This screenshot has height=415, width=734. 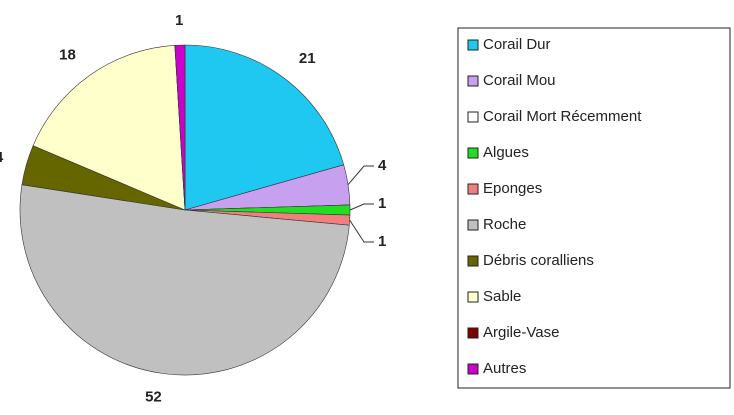 I want to click on legend-label: Roche, so click(x=504, y=224).